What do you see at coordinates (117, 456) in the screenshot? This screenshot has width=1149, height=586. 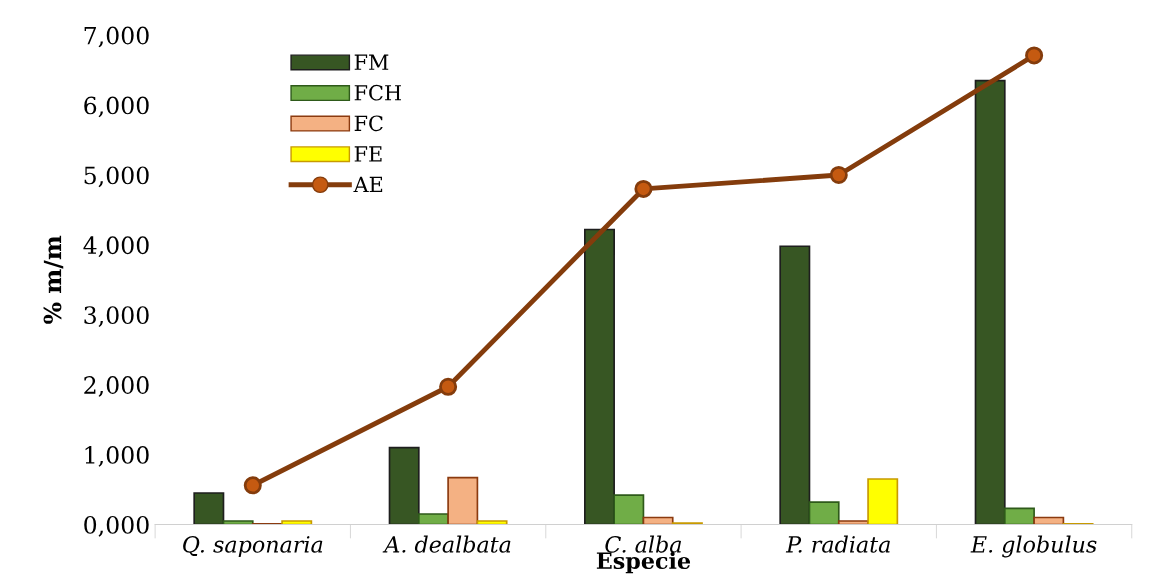 I see `y-tick-label: 1,000` at bounding box center [117, 456].